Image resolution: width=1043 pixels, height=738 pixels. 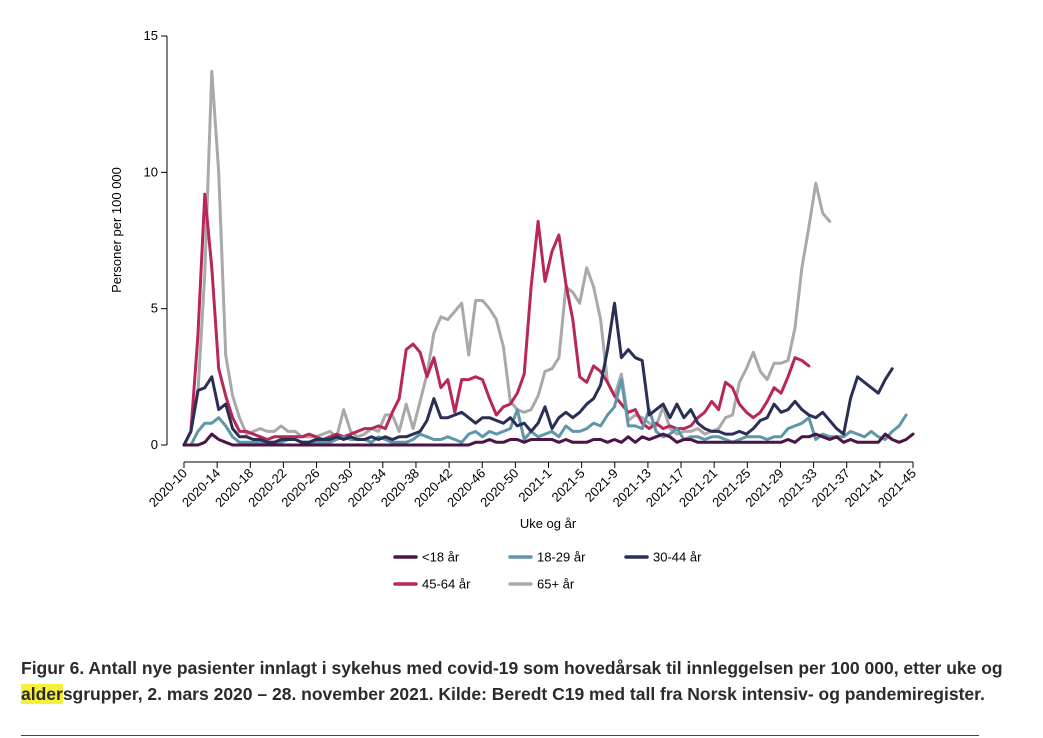 I want to click on y-tick-label: 10, so click(x=151, y=171).